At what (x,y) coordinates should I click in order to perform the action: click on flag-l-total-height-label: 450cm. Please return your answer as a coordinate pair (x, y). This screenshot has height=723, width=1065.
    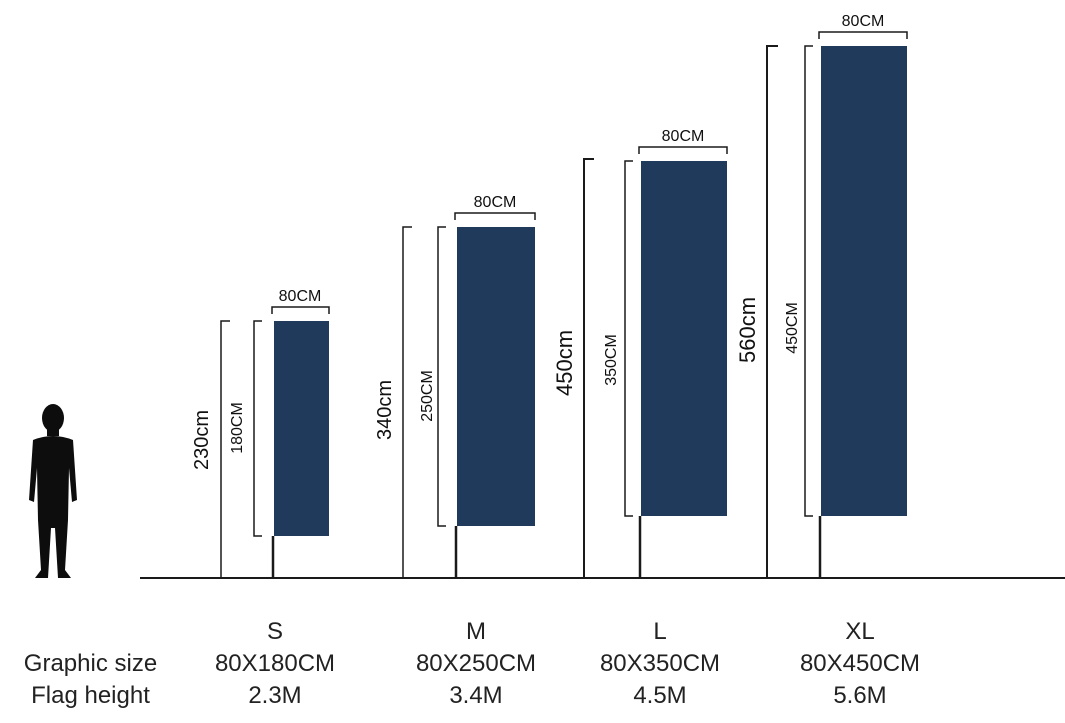
    Looking at the image, I should click on (564, 363).